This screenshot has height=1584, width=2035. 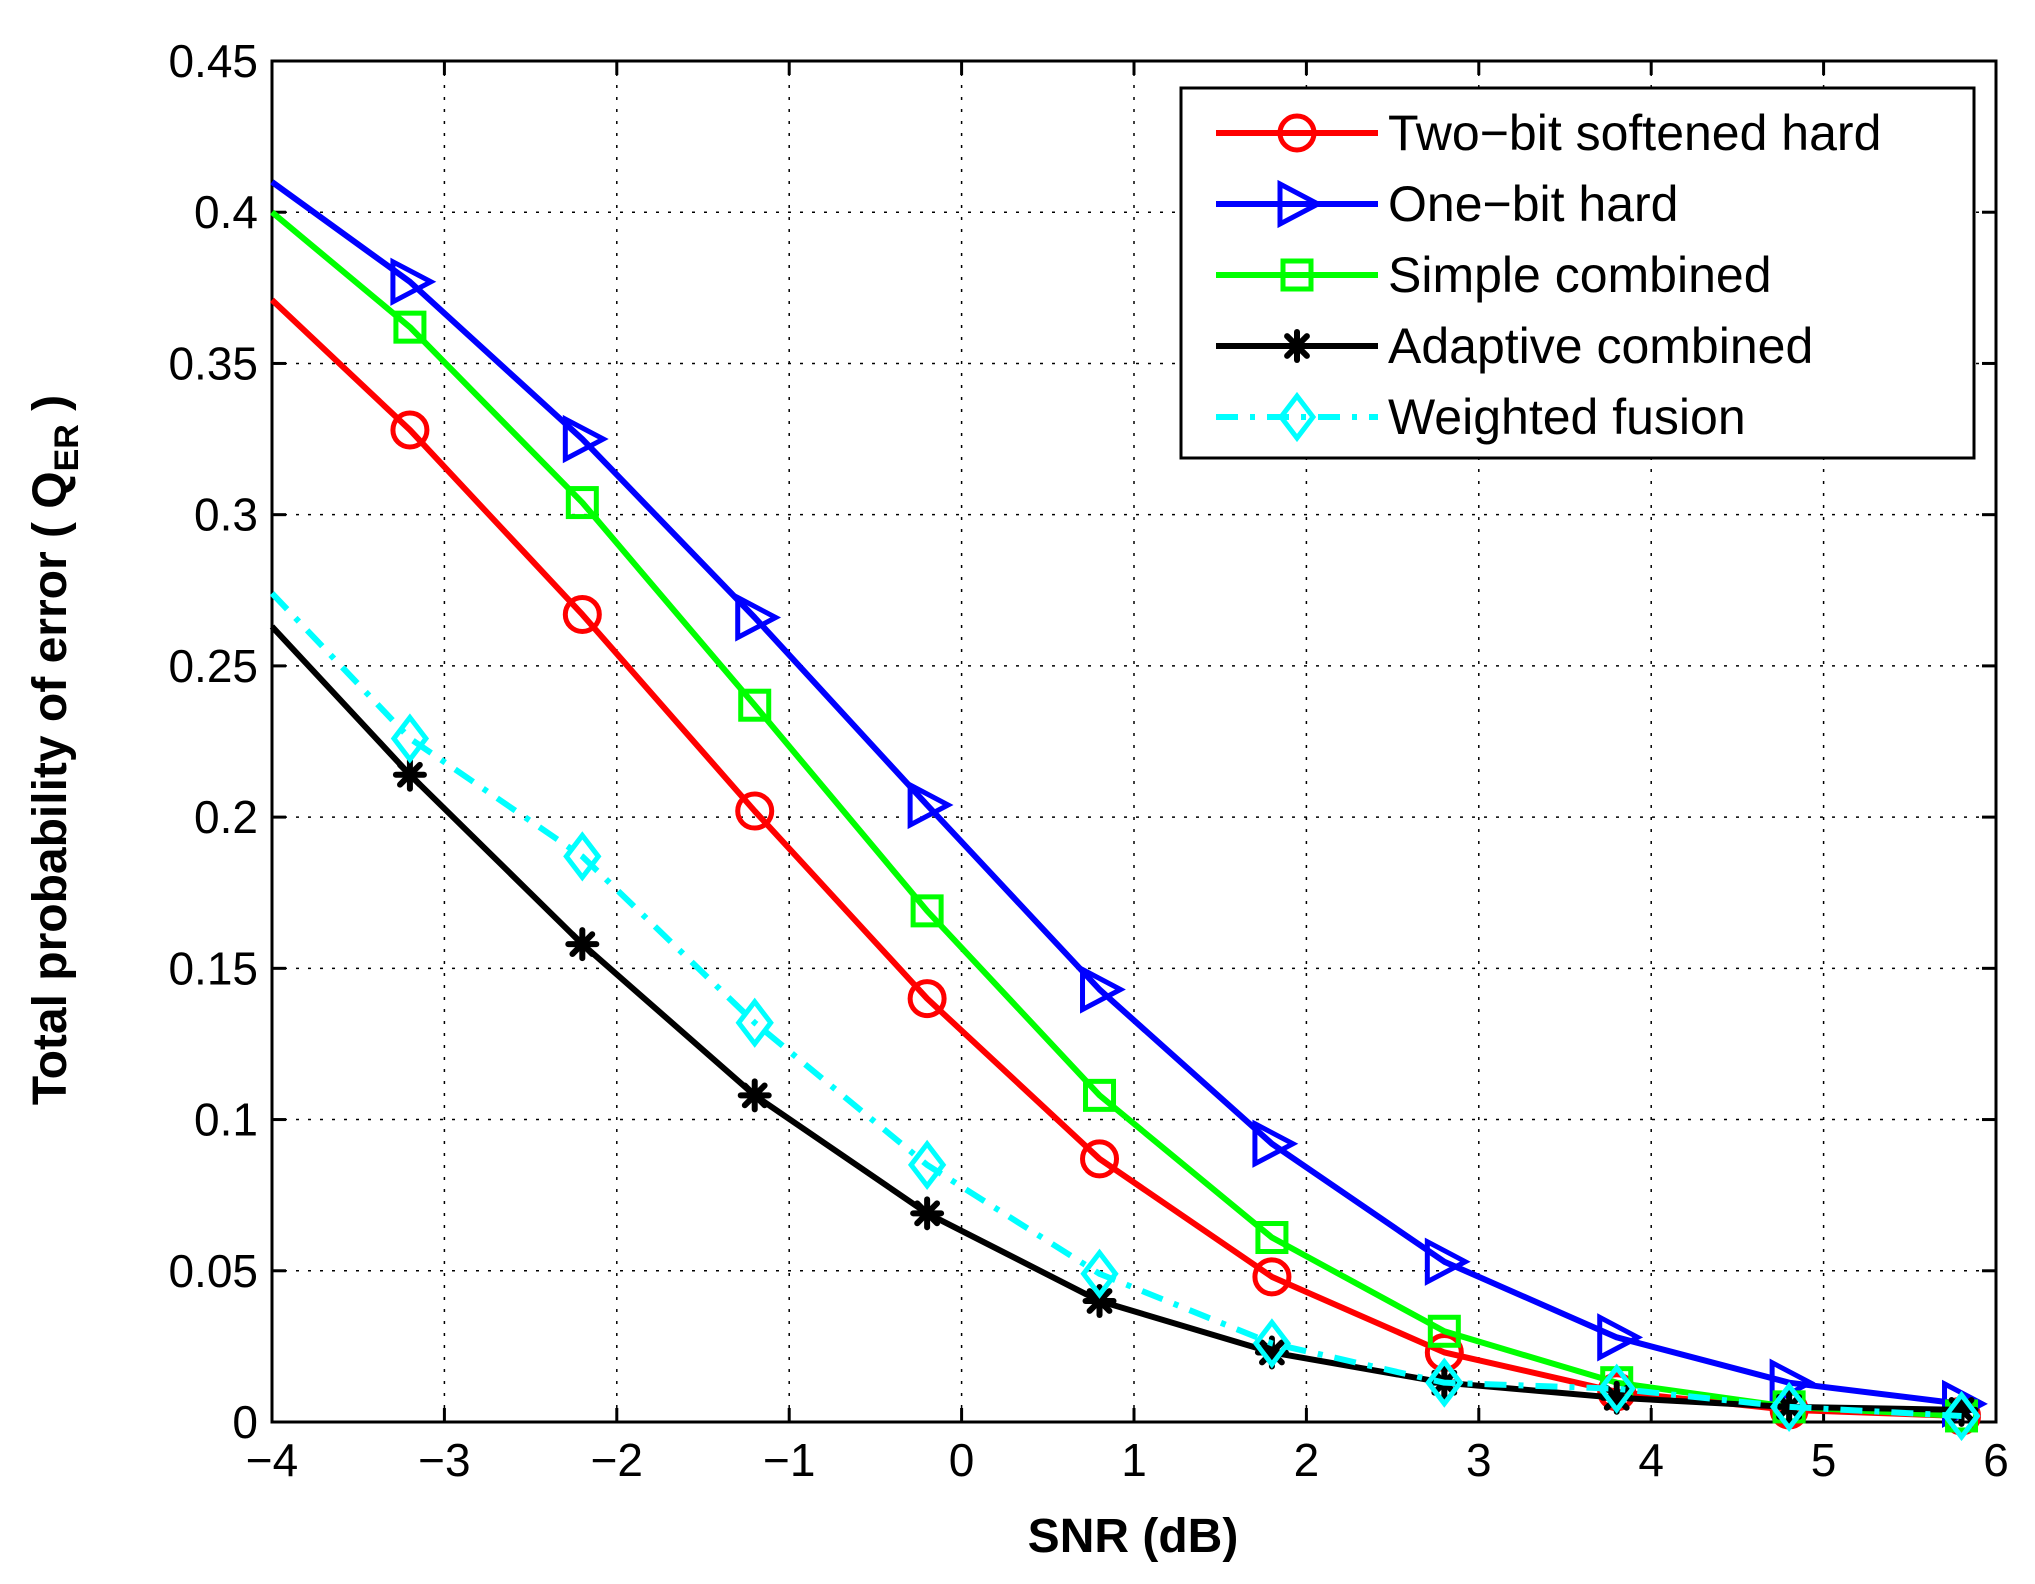 I want to click on y-tick-label: 0.3, so click(x=226, y=515).